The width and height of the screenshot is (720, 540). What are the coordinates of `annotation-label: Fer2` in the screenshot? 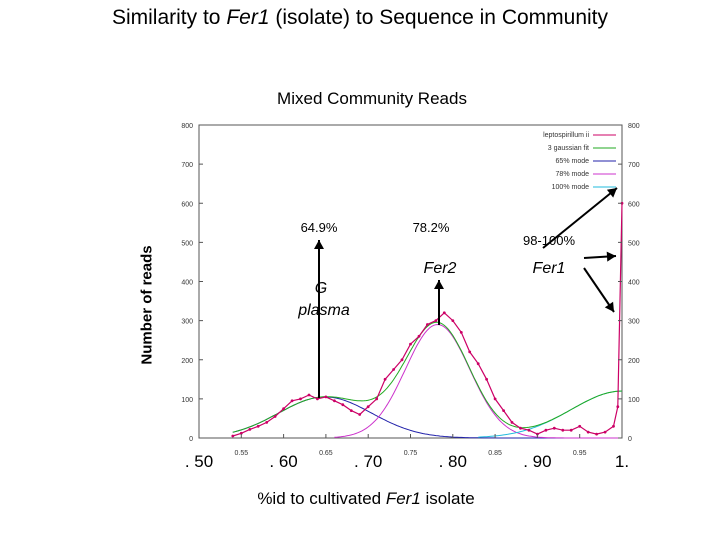 It's located at (440, 268).